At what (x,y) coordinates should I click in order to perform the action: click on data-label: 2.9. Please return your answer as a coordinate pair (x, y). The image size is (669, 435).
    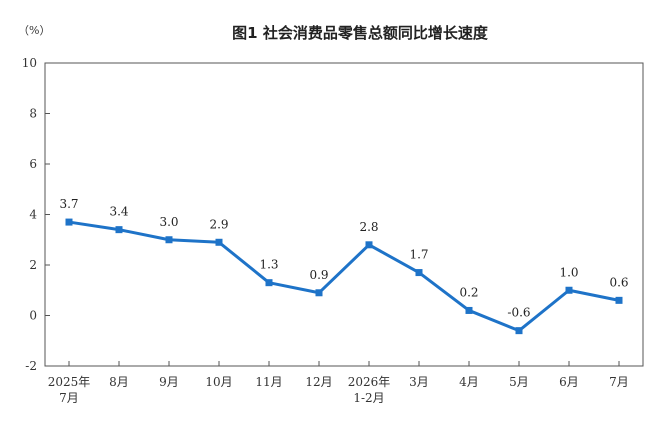
    Looking at the image, I should click on (218, 224).